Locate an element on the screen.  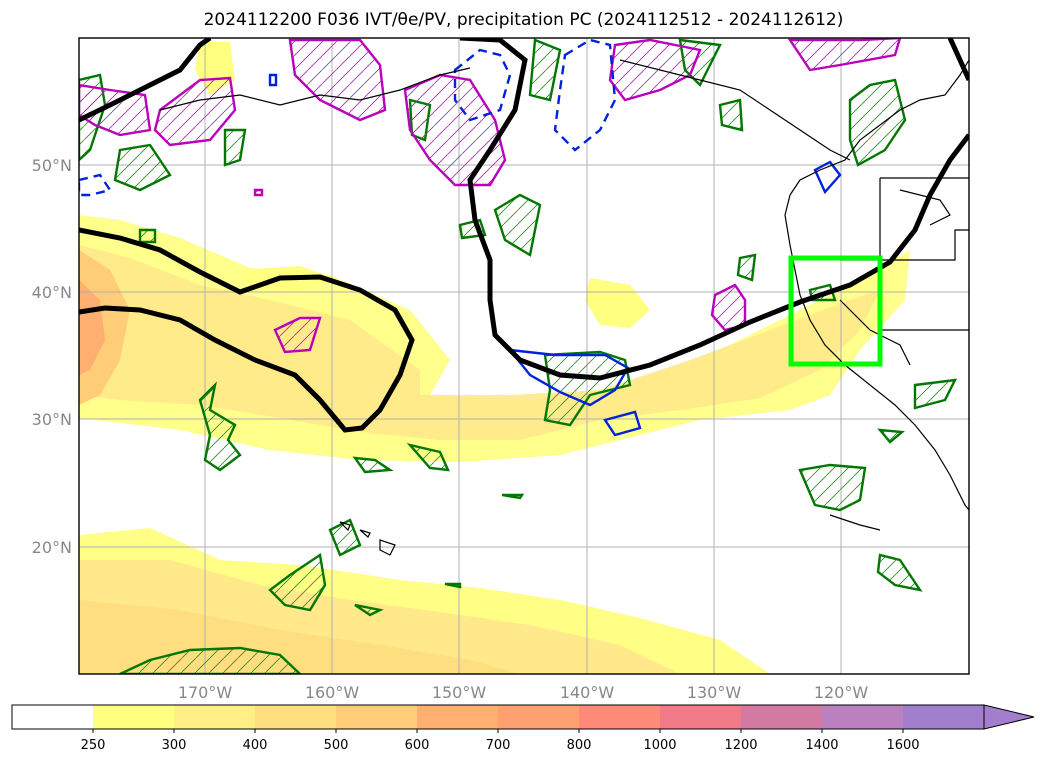
lon-label-170w: 170°W is located at coordinates (205, 692).